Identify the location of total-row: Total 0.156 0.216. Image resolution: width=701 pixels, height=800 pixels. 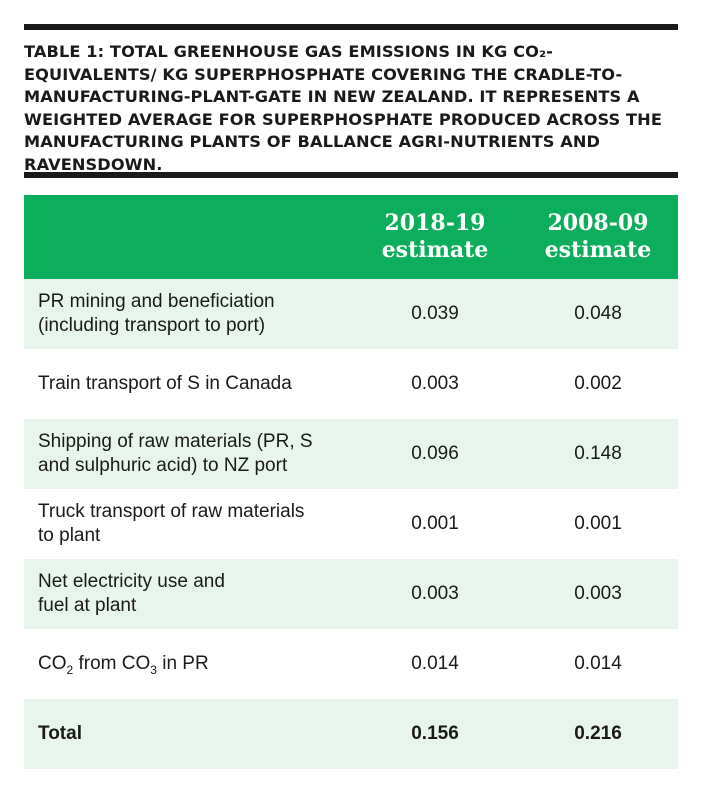
(351, 734).